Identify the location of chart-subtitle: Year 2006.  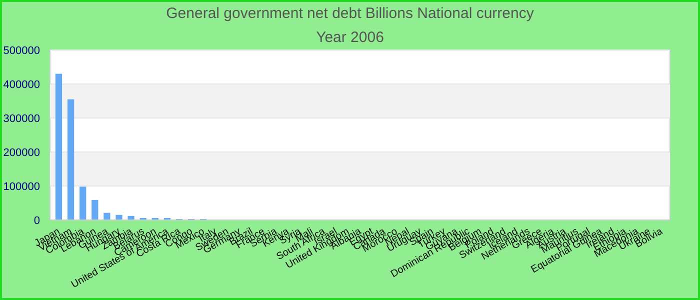
(350, 37).